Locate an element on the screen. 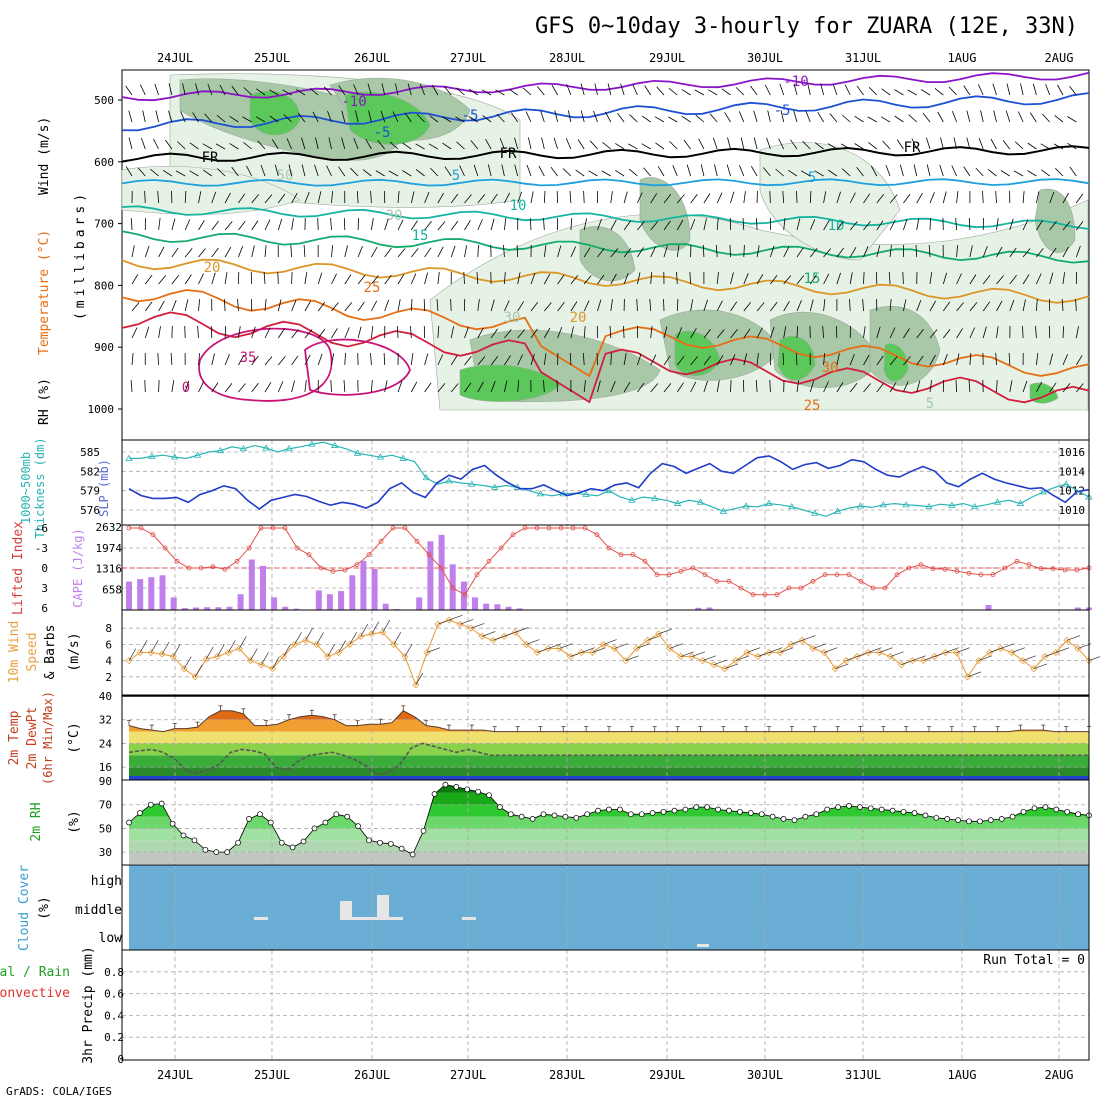  contour-label: 50 is located at coordinates (285, 176).